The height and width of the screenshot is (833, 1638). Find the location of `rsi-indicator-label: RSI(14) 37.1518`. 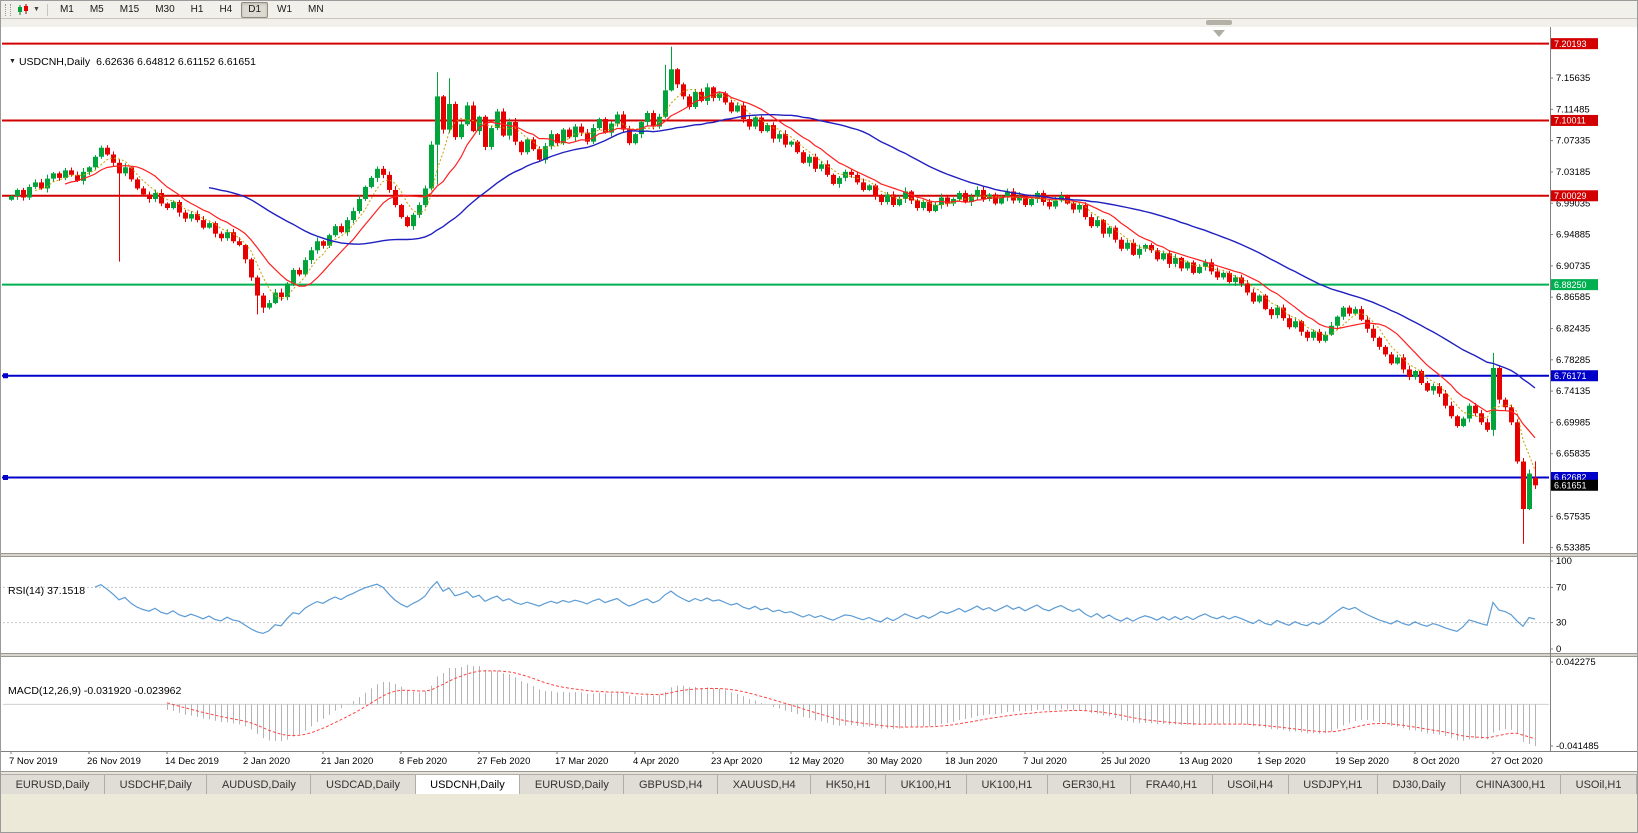

rsi-indicator-label: RSI(14) 37.1518 is located at coordinates (47, 591).